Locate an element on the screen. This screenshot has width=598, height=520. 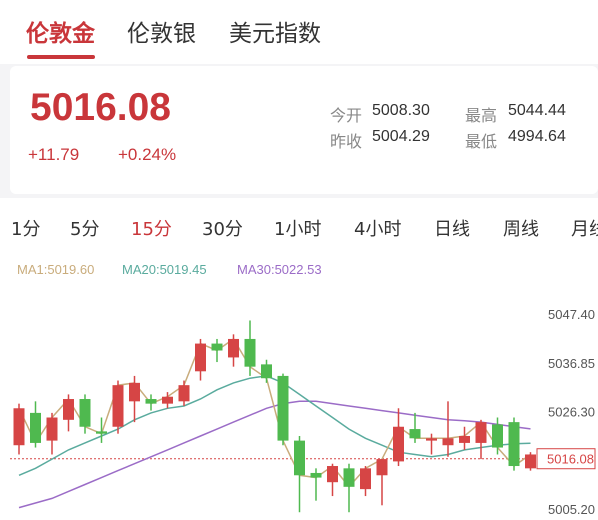
low-label: 最低 is located at coordinates (481, 141).